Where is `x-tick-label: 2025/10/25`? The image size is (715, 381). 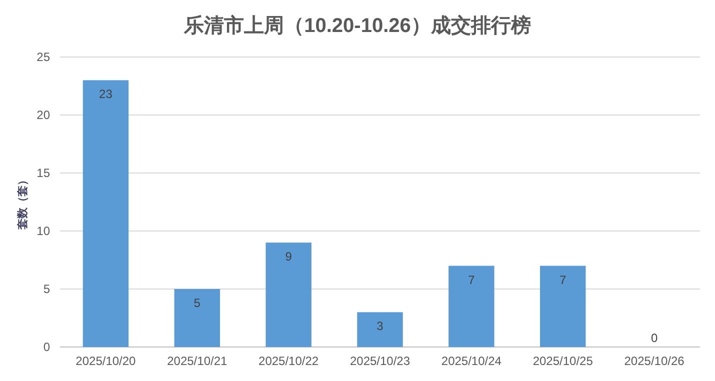
x-tick-label: 2025/10/25 is located at coordinates (563, 361).